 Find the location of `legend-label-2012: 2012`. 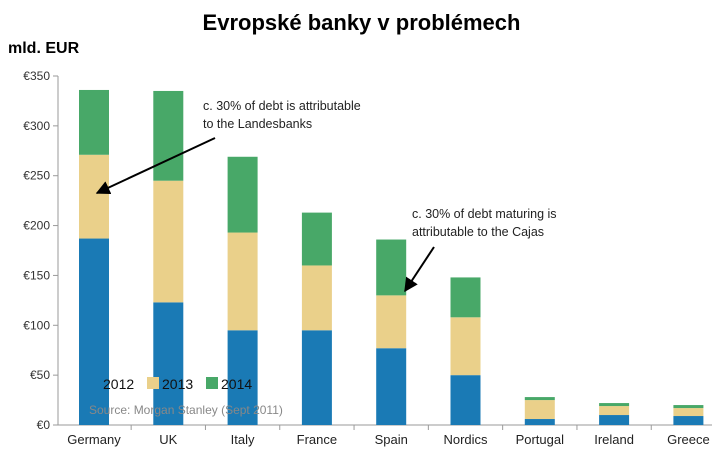

legend-label-2012: 2012 is located at coordinates (118, 384).